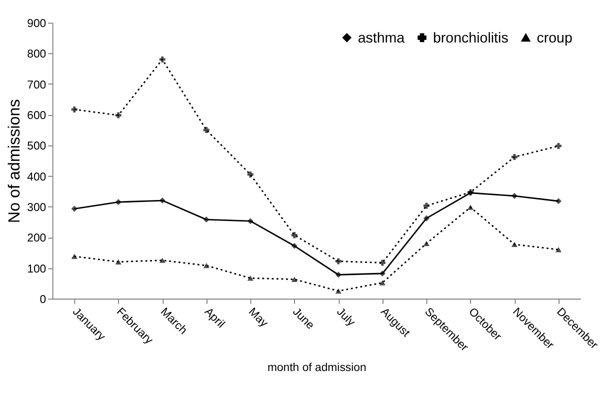  I want to click on x-tick-label: May, so click(258, 318).